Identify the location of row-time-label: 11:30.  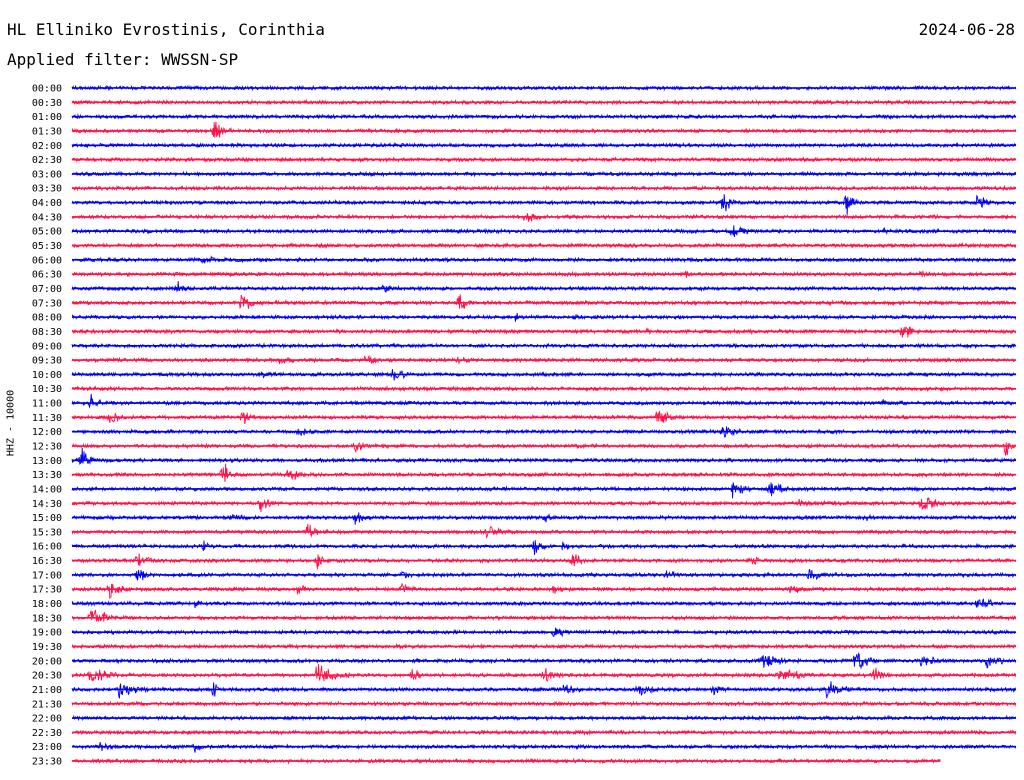
(47, 418).